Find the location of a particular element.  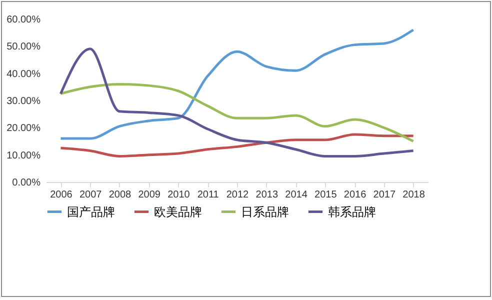

x-tick-label: 2015 is located at coordinates (326, 195).